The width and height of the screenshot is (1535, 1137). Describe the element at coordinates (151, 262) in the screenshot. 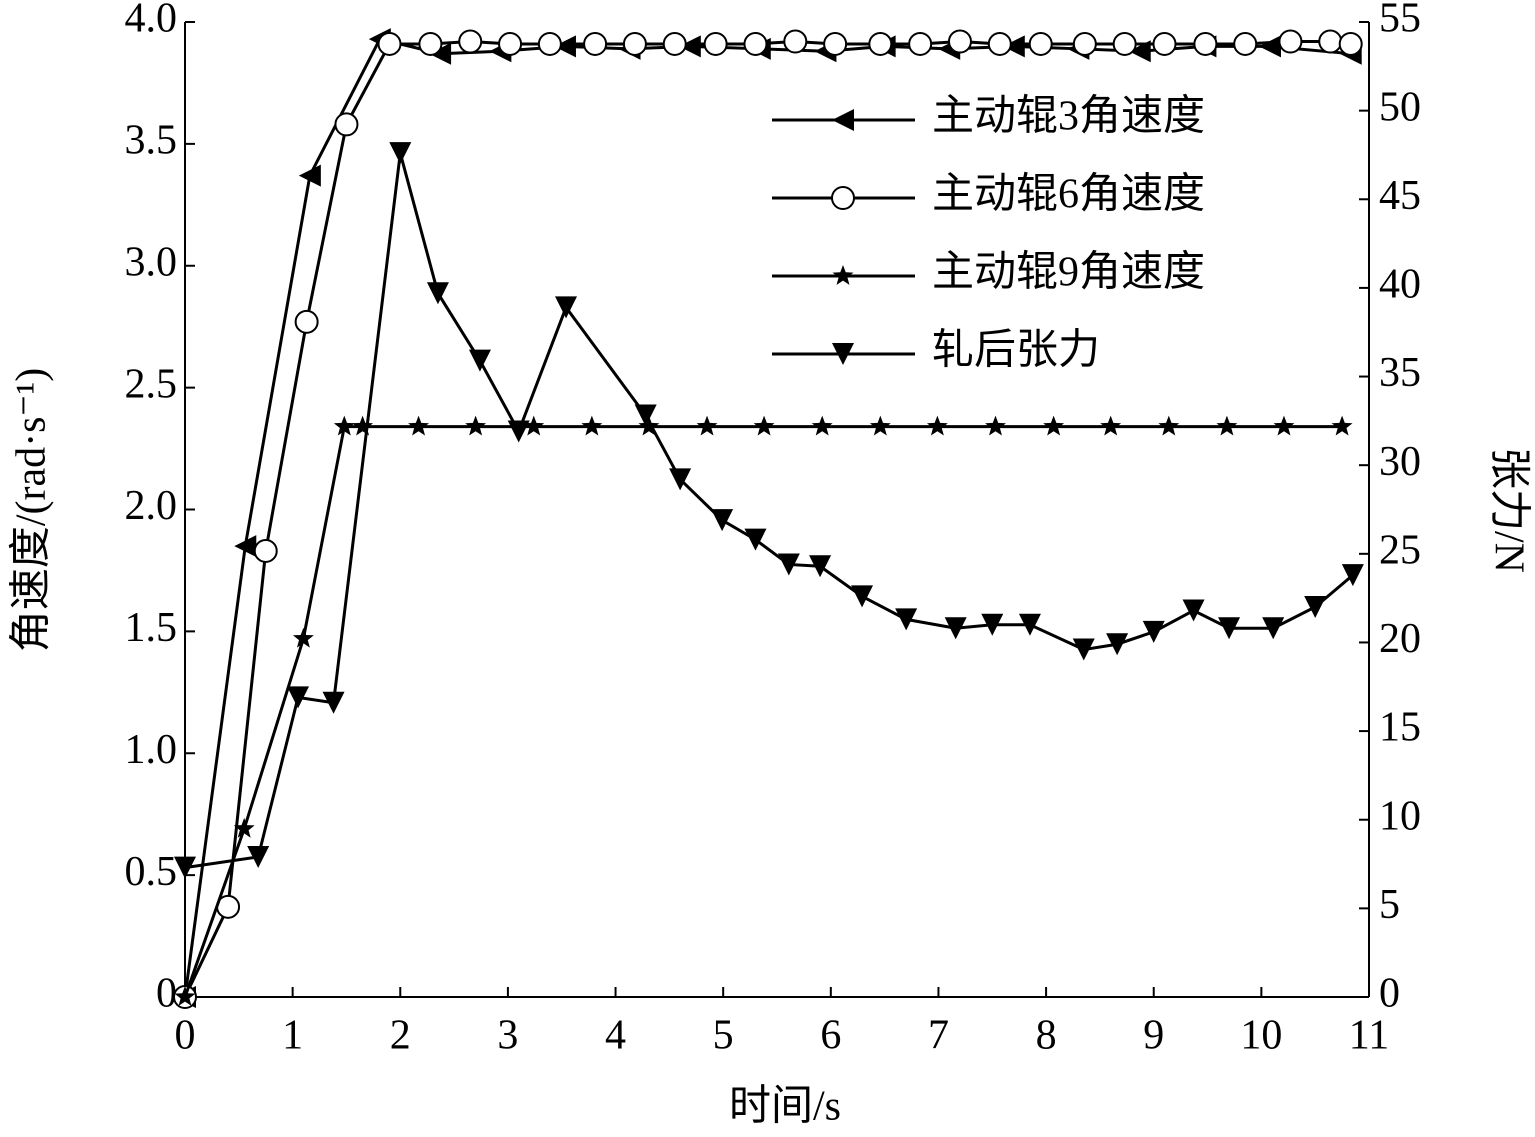

I see `y-tick-label: 3.0` at that location.